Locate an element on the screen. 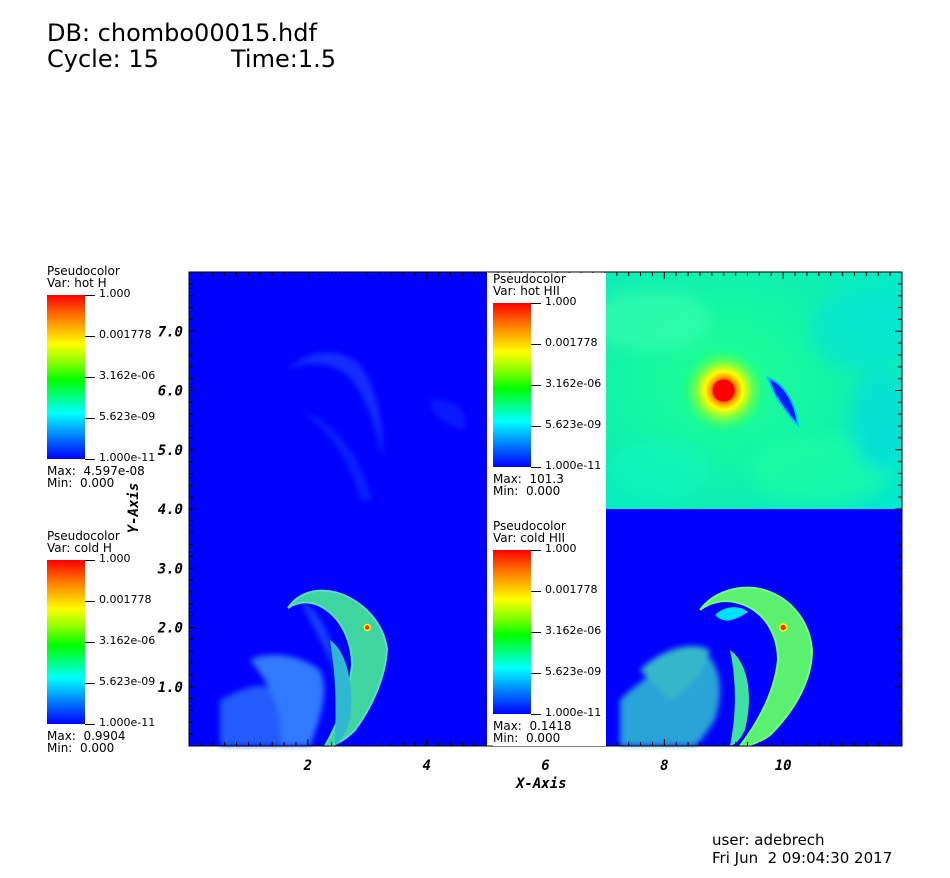  x-tick-labels: 2 4 6 8 10 is located at coordinates (547, 766).